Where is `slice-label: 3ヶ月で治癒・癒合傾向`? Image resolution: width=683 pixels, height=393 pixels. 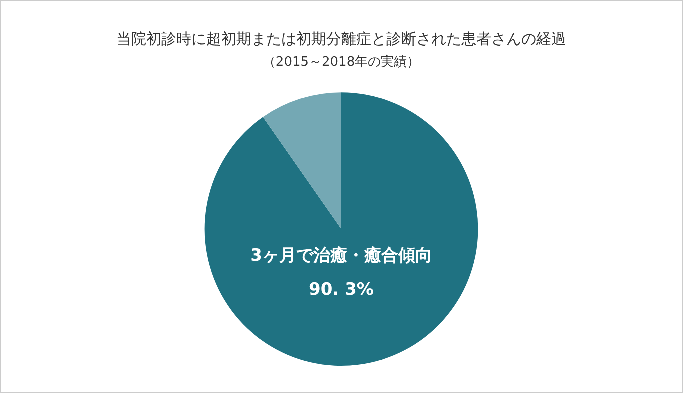
slice-label: 3ヶ月で治癒・癒合傾向 is located at coordinates (341, 256).